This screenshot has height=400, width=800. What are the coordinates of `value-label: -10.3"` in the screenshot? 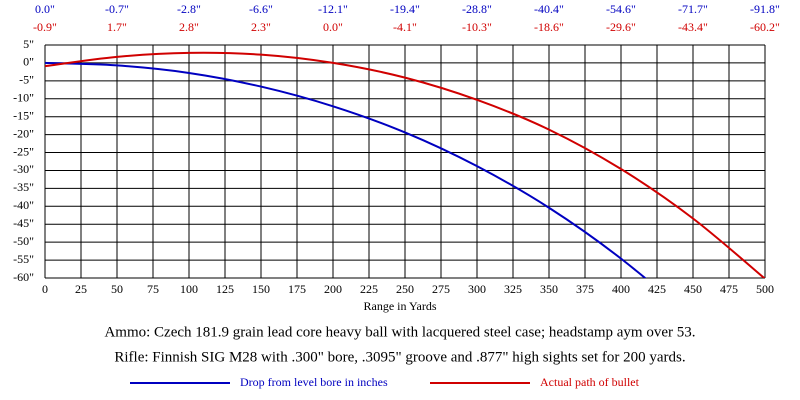 It's located at (477, 27).